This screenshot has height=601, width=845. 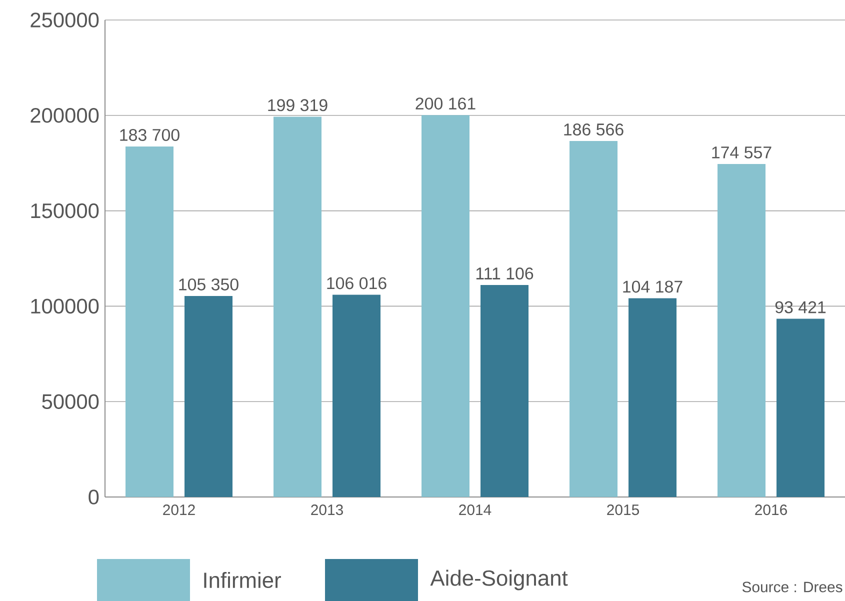 What do you see at coordinates (475, 510) in the screenshot?
I see `x-tick-label: 2014` at bounding box center [475, 510].